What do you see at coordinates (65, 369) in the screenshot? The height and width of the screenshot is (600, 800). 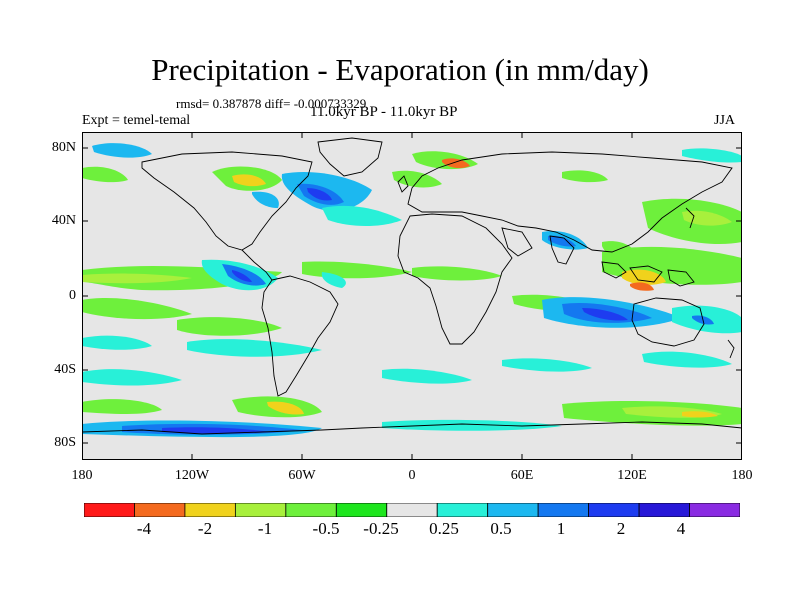 I see `lat-label-40s: 40S` at bounding box center [65, 369].